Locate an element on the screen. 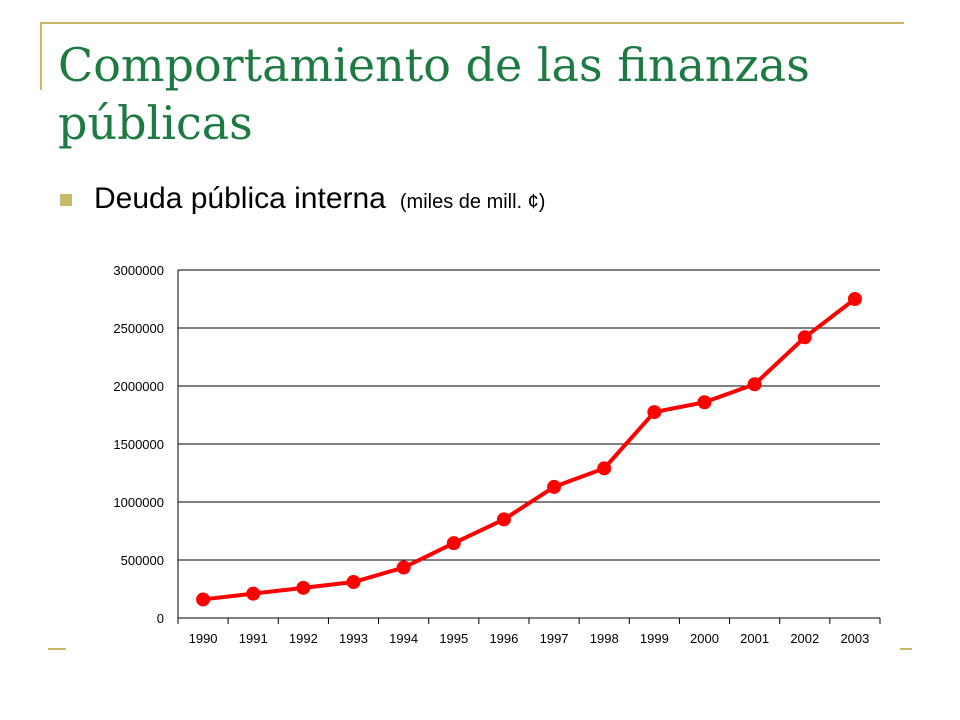  x-tick-label: 1992 is located at coordinates (303, 638).